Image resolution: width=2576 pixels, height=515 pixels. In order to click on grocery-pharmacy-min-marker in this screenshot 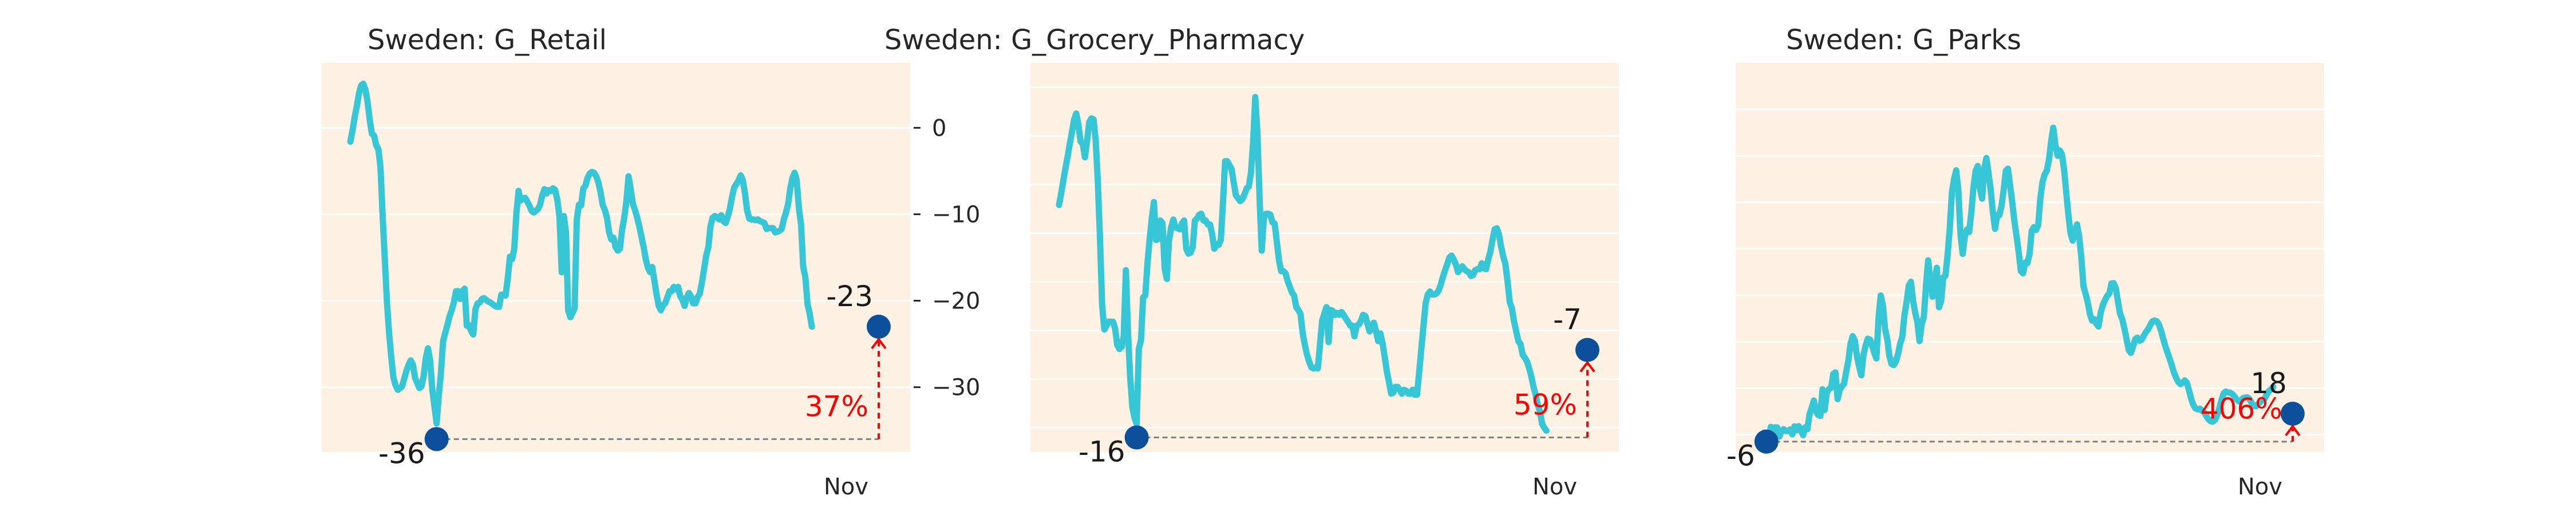, I will do `click(1136, 437)`.